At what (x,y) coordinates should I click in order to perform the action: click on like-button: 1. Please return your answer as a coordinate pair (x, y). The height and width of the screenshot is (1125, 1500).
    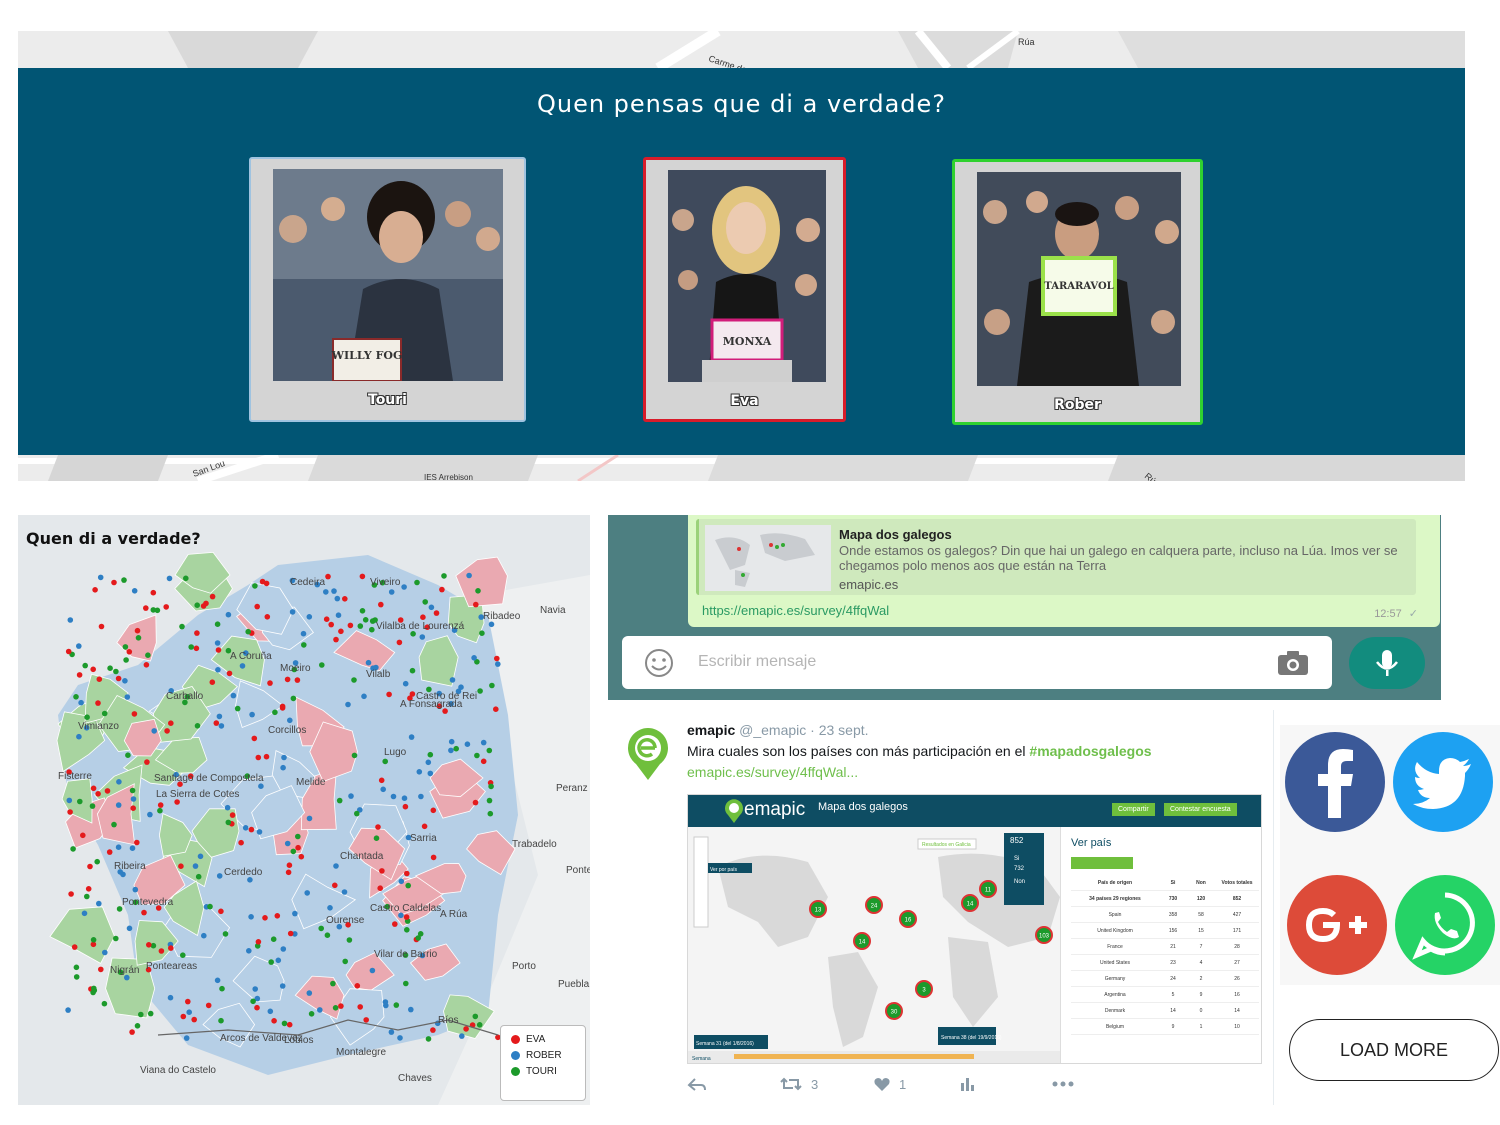
    Looking at the image, I should click on (889, 1084).